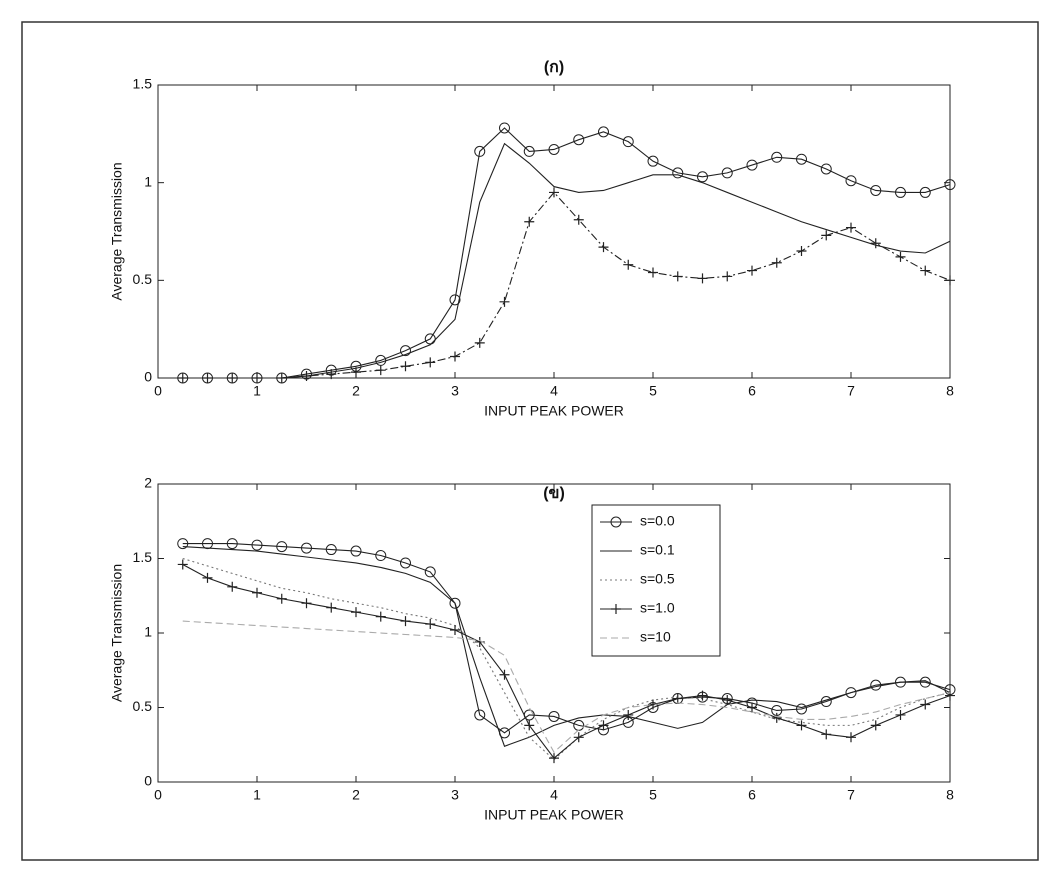  What do you see at coordinates (655, 637) in the screenshot?
I see `legend-label: s=10` at bounding box center [655, 637].